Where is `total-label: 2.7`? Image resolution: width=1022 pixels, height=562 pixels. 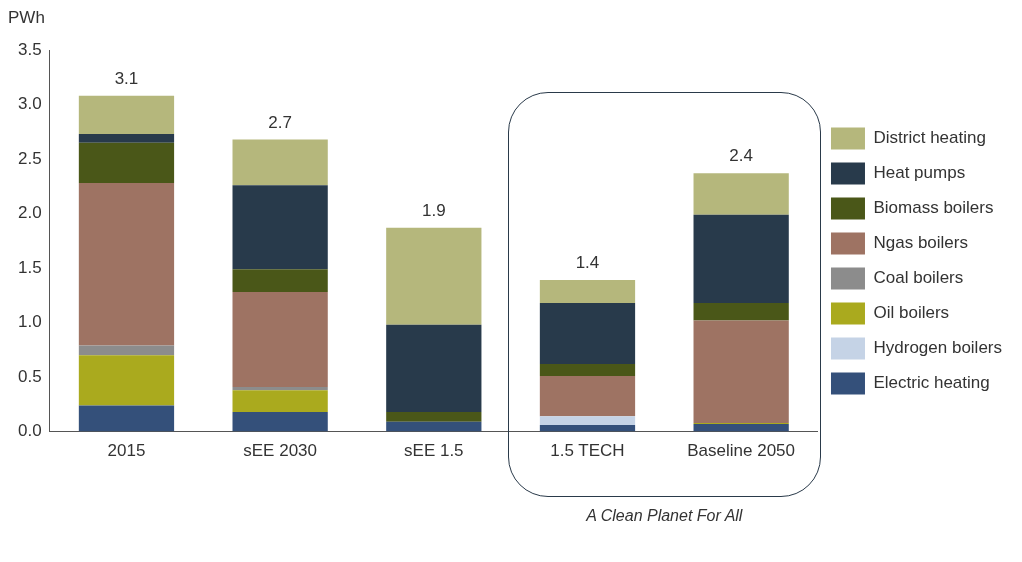 total-label: 2.7 is located at coordinates (280, 122).